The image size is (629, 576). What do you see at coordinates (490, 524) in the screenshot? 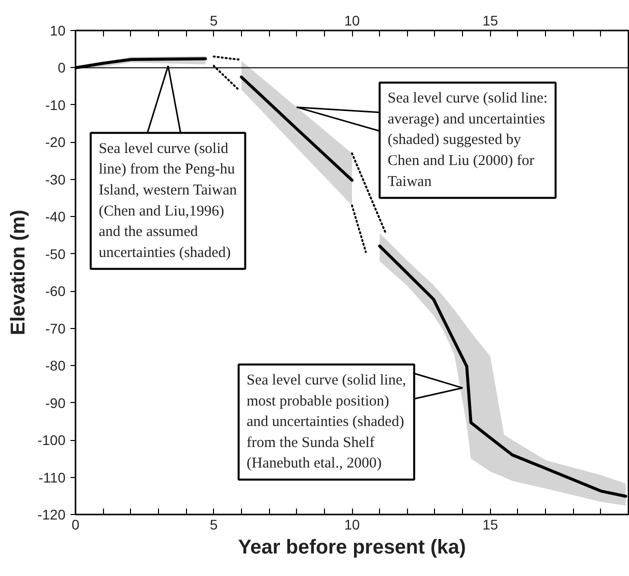
I see `x-tick-label: 15` at bounding box center [490, 524].